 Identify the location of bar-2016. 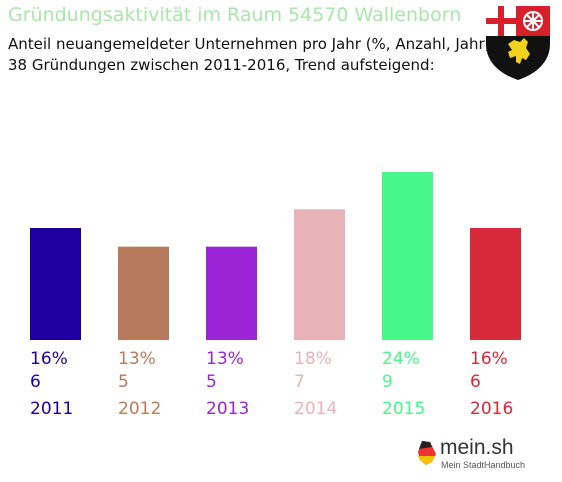
(495, 284).